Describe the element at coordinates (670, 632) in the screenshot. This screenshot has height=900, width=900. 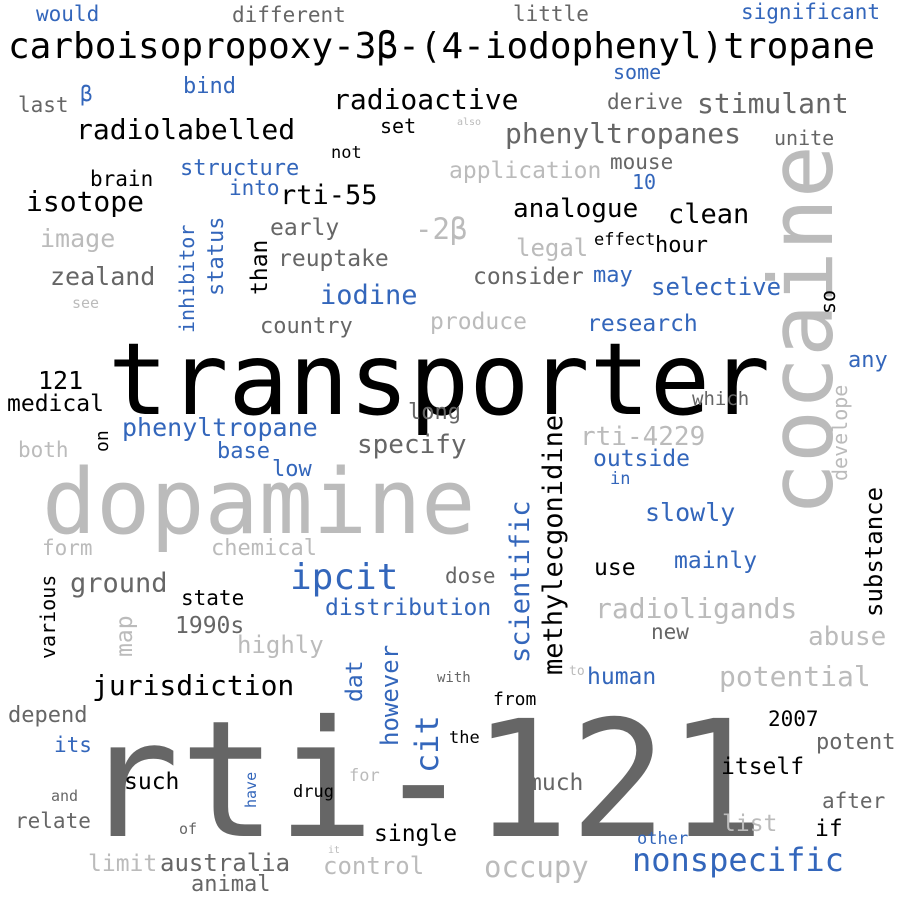
I see `word-new: new` at that location.